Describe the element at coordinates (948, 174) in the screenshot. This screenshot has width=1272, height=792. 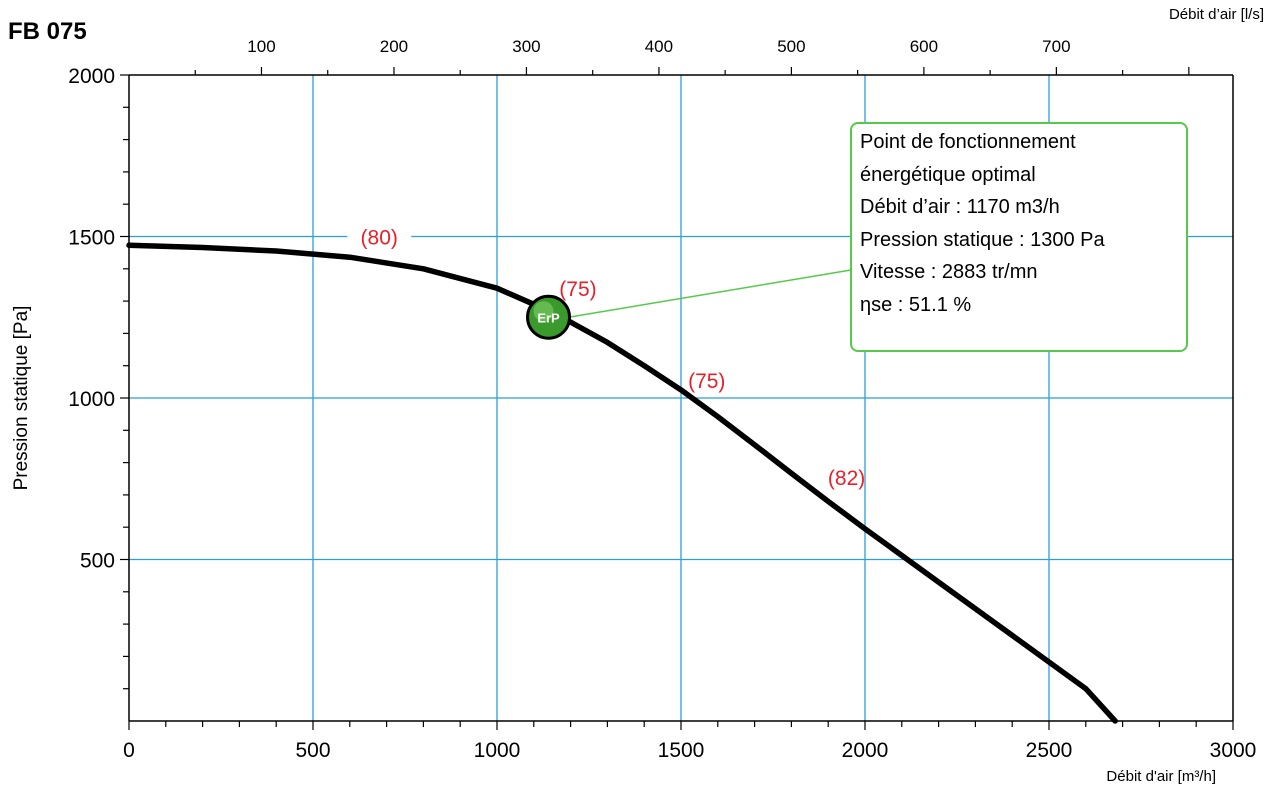
I see `info-line-2: énergétique optimal` at that location.